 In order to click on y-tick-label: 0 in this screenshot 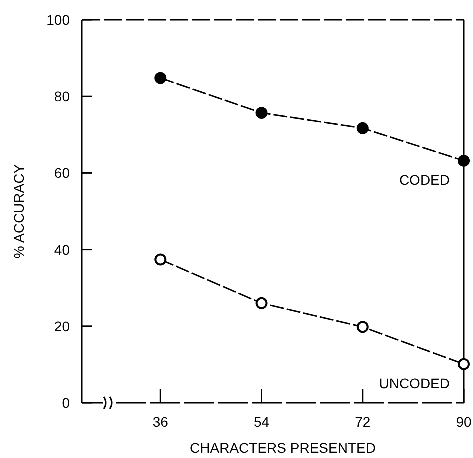, I will do `click(66, 403)`.